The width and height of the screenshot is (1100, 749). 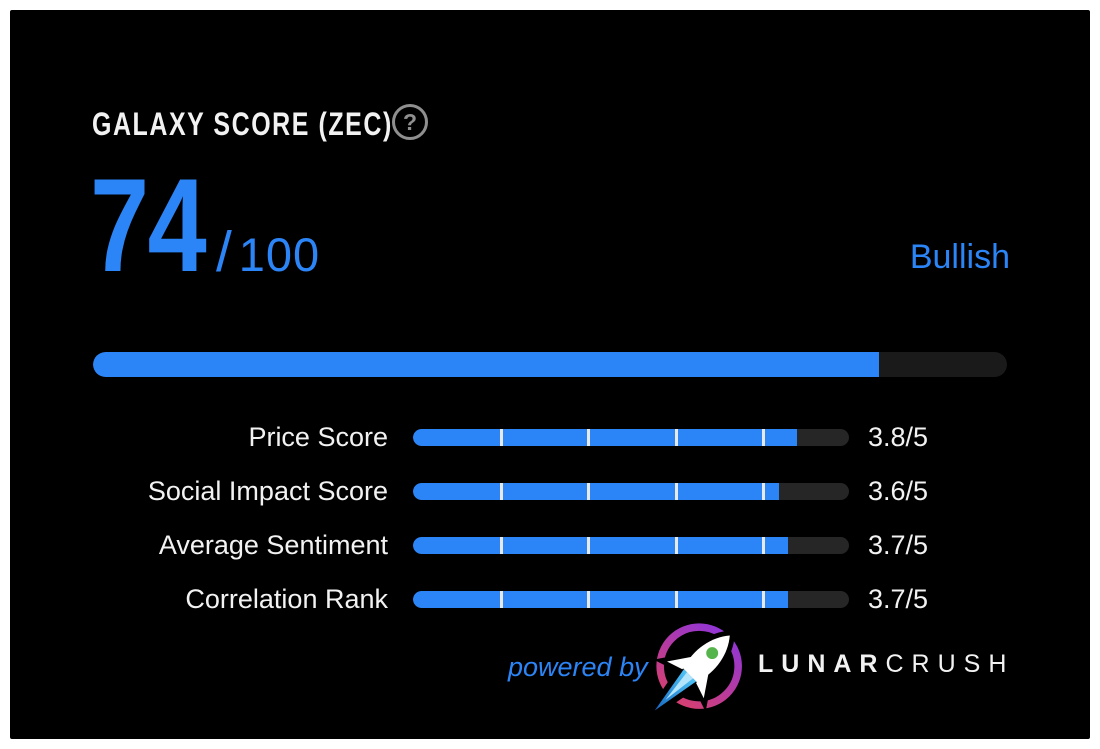 I want to click on metric-row-social-impact-score: Social Impact Score 3.6/5, so click(x=550, y=491).